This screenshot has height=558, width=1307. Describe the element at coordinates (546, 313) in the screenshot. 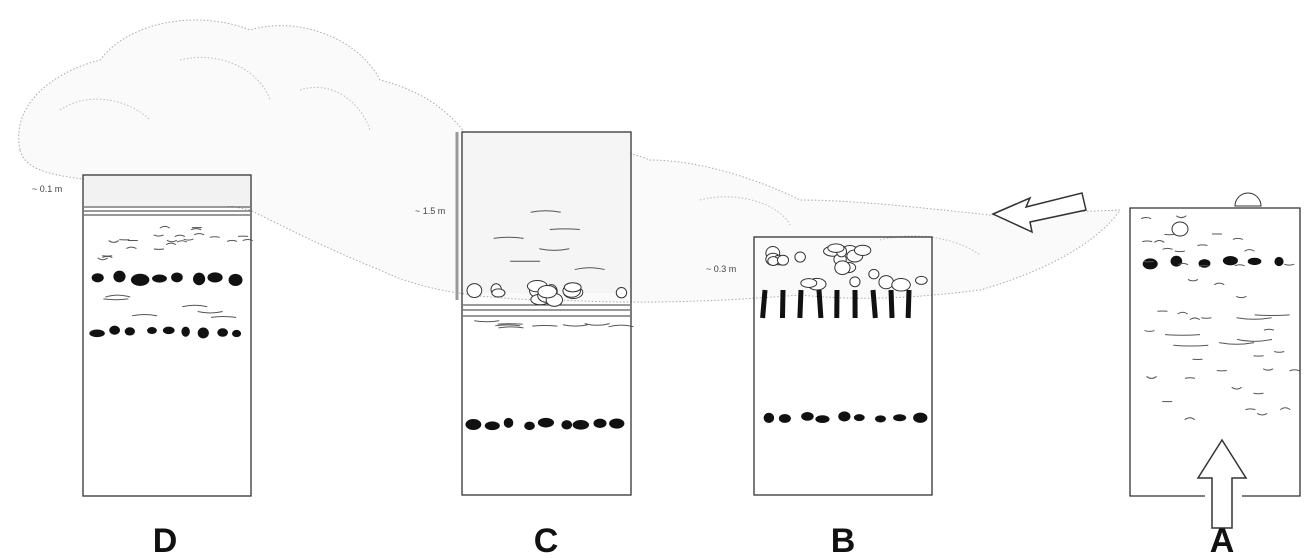

I see `column-c` at that location.